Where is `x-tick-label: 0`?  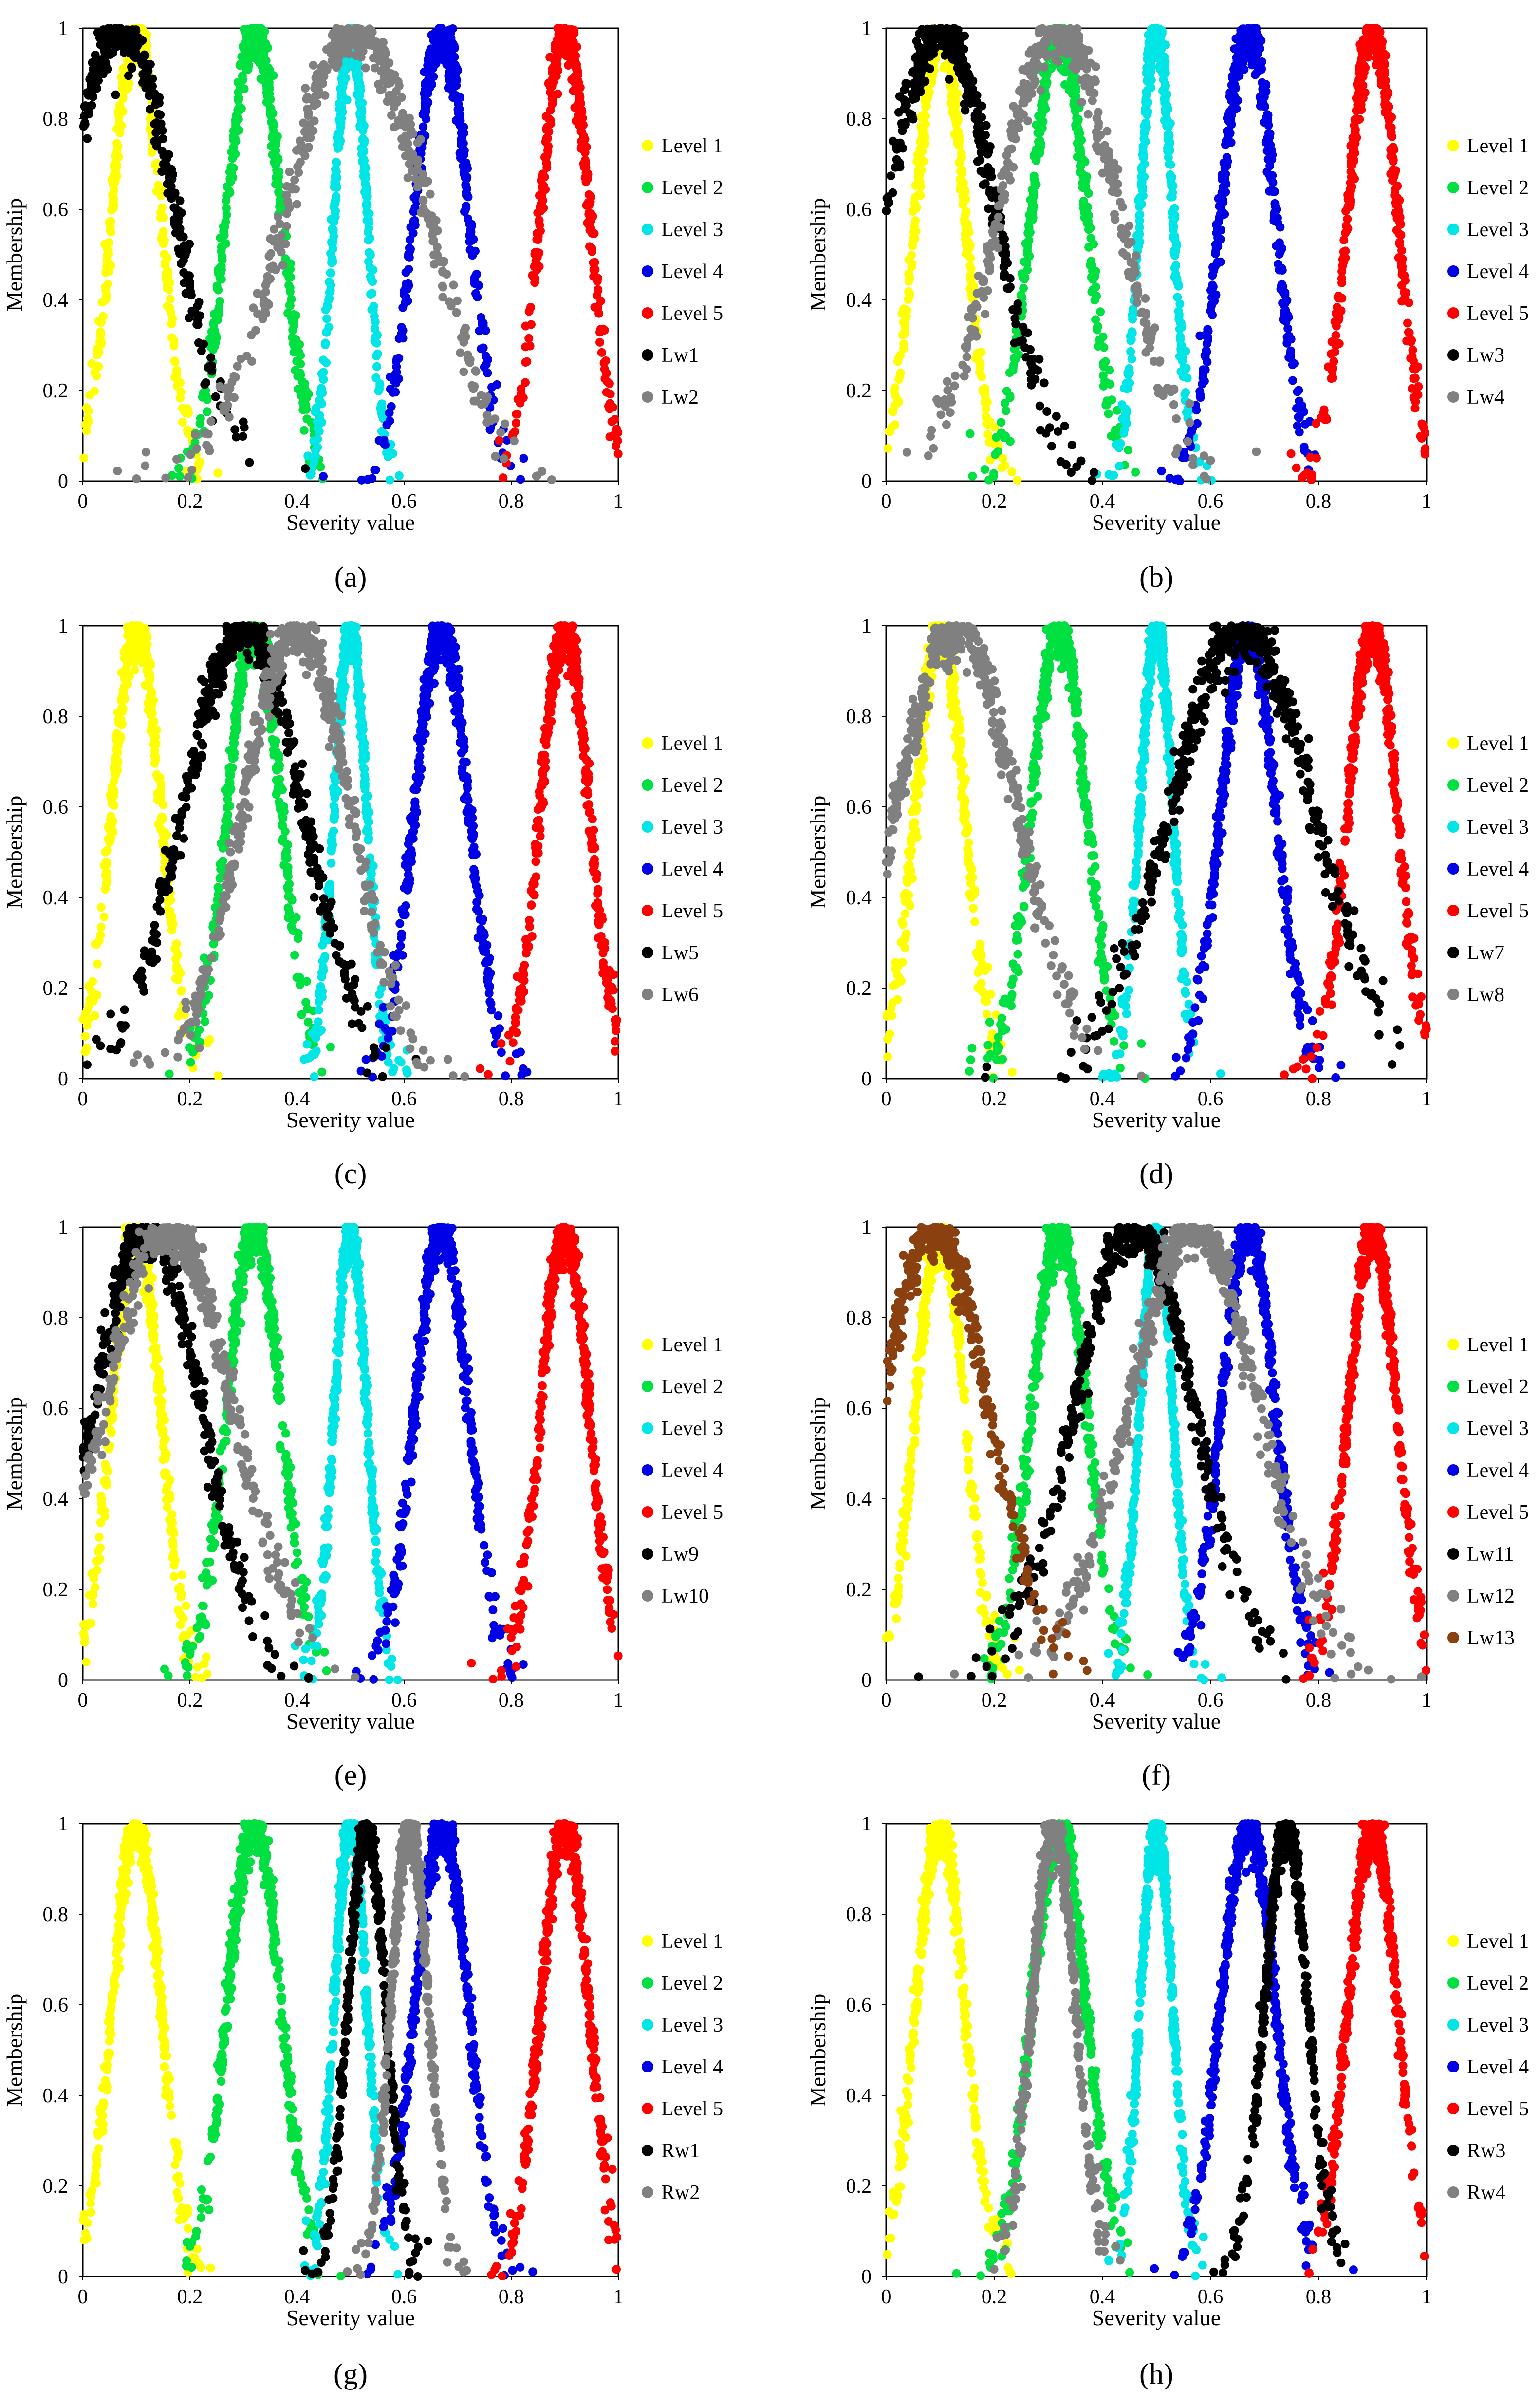
x-tick-label: 0 is located at coordinates (83, 501).